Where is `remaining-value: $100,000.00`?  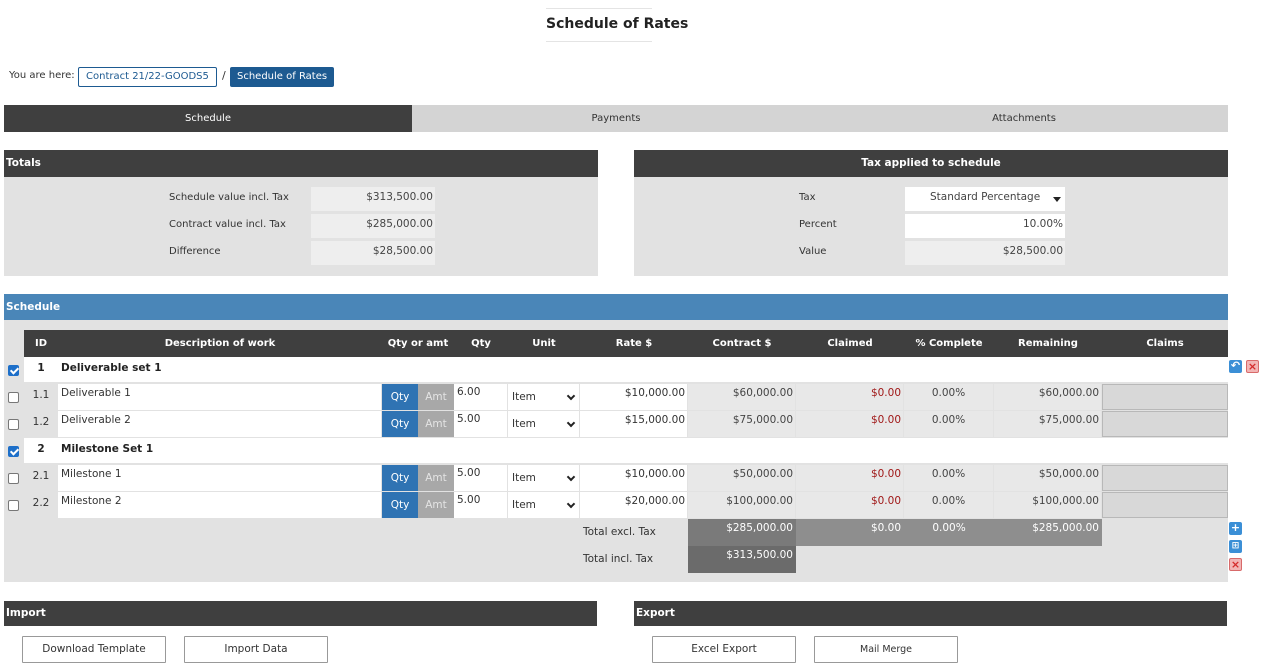 remaining-value: $100,000.00 is located at coordinates (1047, 505).